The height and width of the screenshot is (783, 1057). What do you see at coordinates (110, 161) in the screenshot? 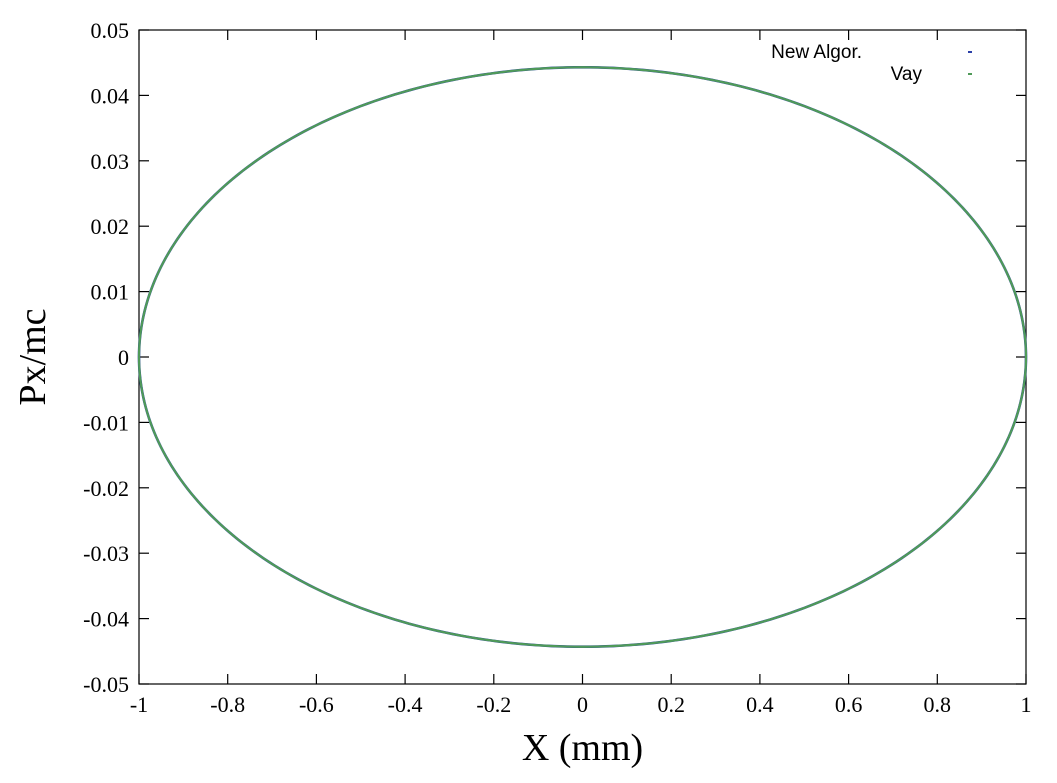
I see `y-tick-label: 0.03` at bounding box center [110, 161].